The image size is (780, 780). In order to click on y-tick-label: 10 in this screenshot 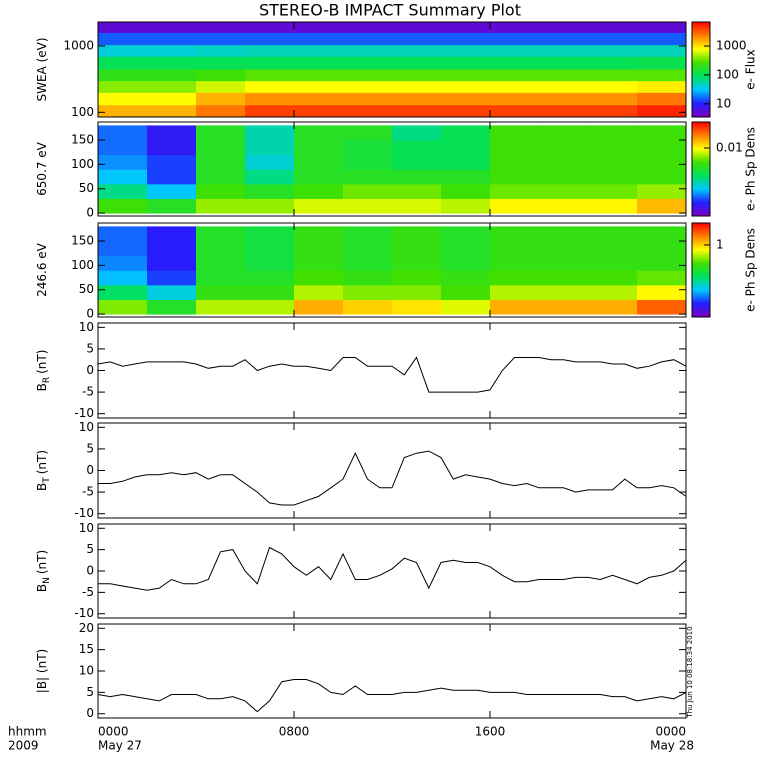, I will do `click(86, 528)`.